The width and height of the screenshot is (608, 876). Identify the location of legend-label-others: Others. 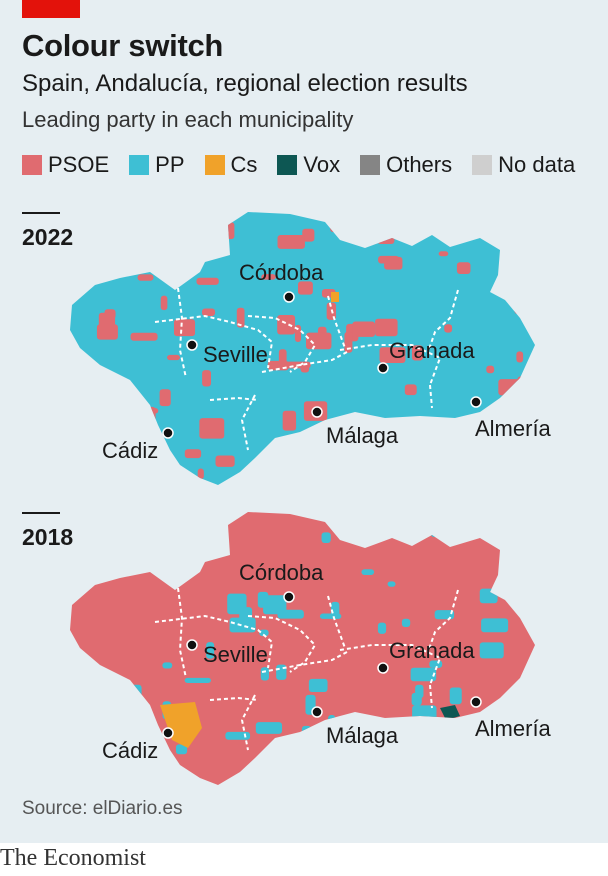
(419, 164).